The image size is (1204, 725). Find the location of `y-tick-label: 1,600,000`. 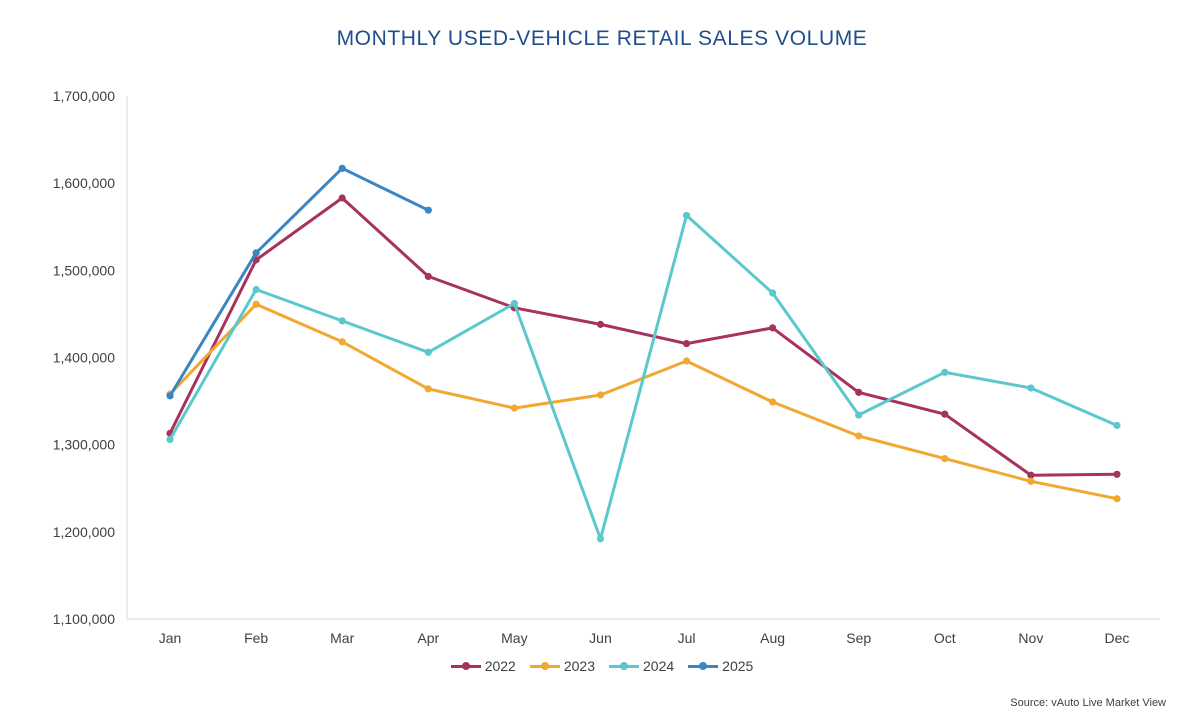

y-tick-label: 1,600,000 is located at coordinates (84, 183).